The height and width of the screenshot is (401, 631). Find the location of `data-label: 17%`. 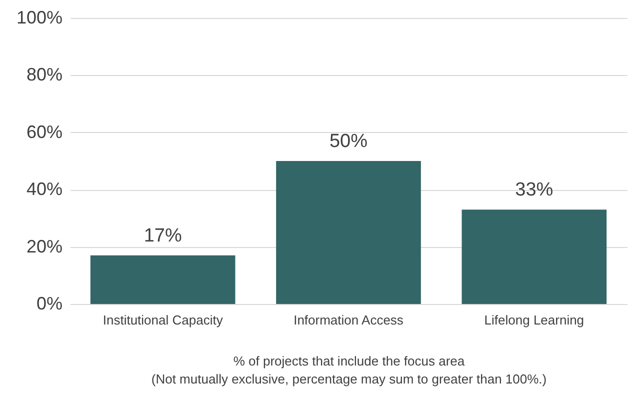

data-label: 17% is located at coordinates (163, 235).